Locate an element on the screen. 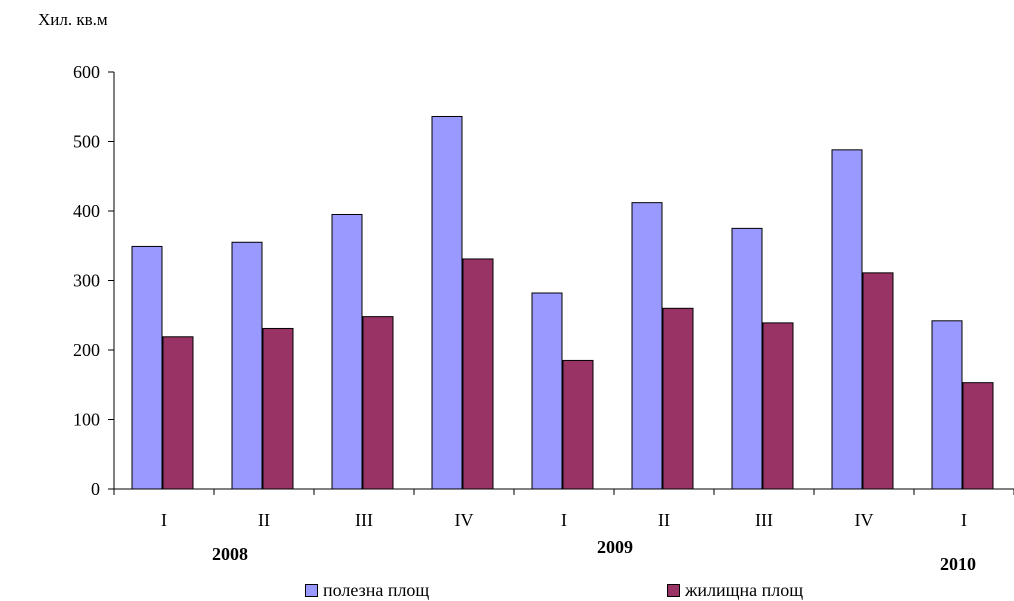  x-tick-label-5: II is located at coordinates (664, 520).